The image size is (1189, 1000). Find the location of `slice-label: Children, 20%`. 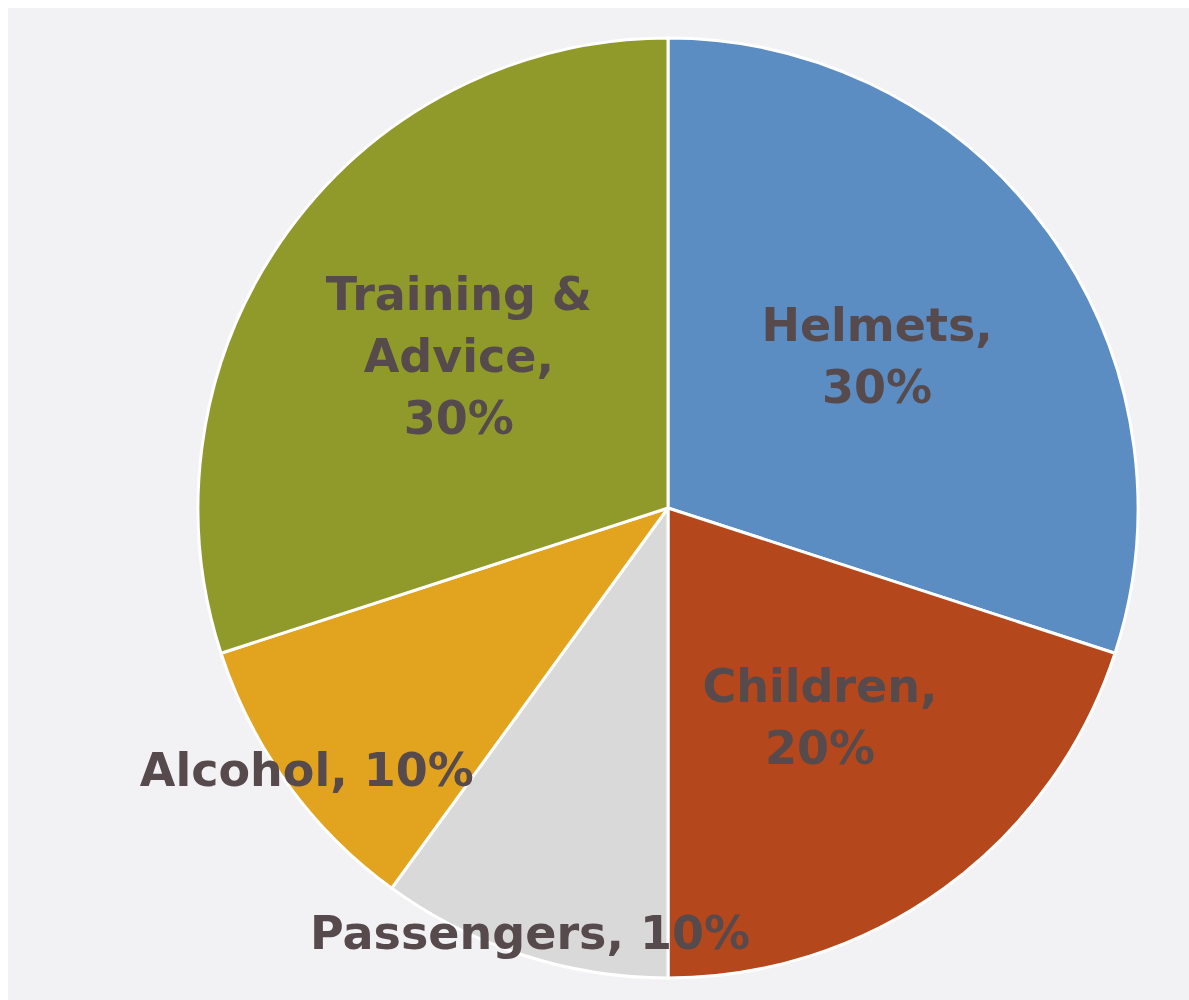

slice-label: Children, 20% is located at coordinates (820, 717).